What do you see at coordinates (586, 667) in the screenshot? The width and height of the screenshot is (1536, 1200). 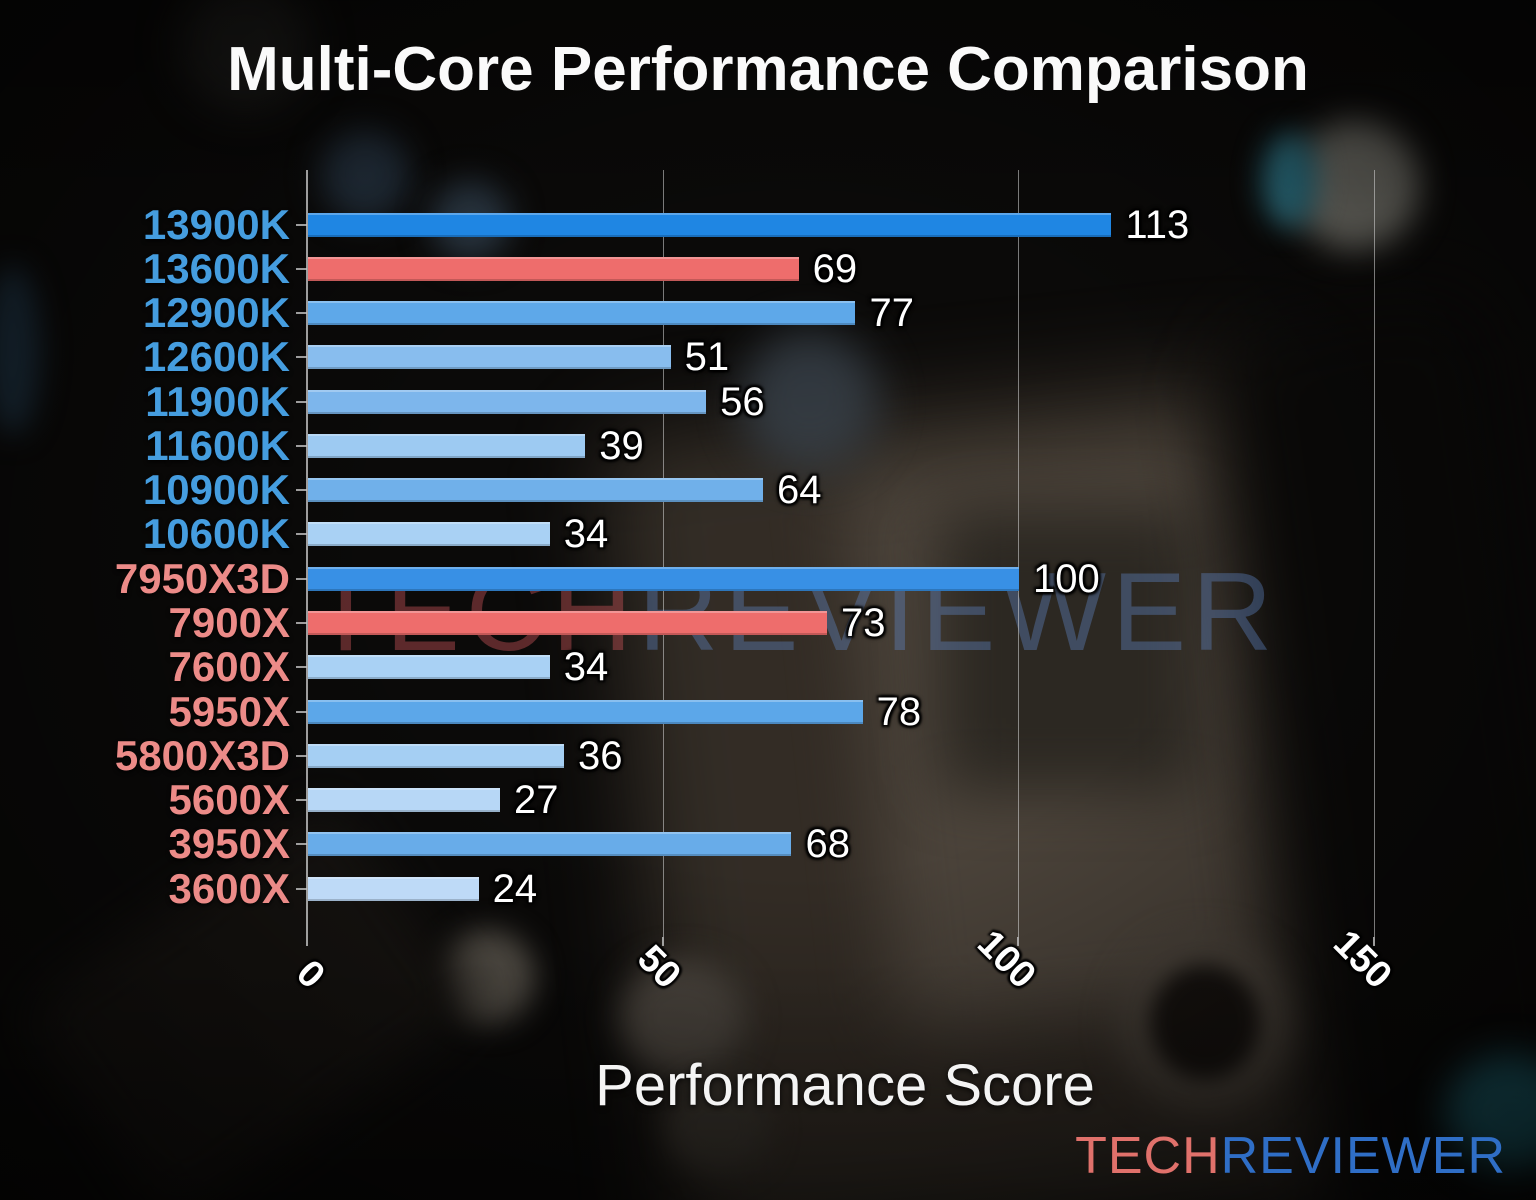 I see `value-label-7600X: 34` at bounding box center [586, 667].